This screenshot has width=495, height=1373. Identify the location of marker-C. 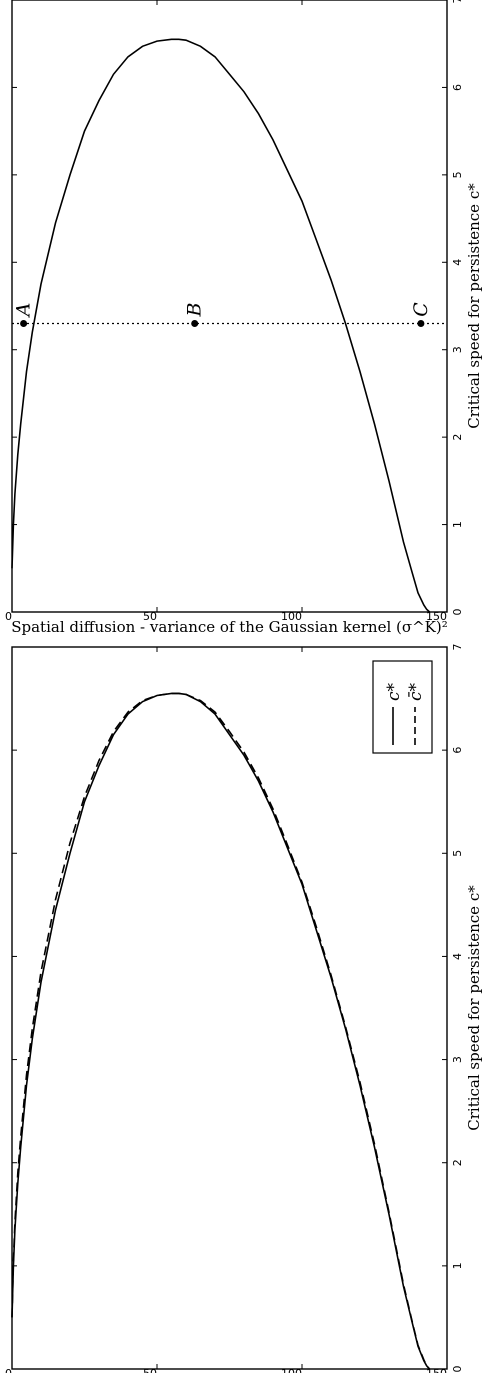
(421, 323).